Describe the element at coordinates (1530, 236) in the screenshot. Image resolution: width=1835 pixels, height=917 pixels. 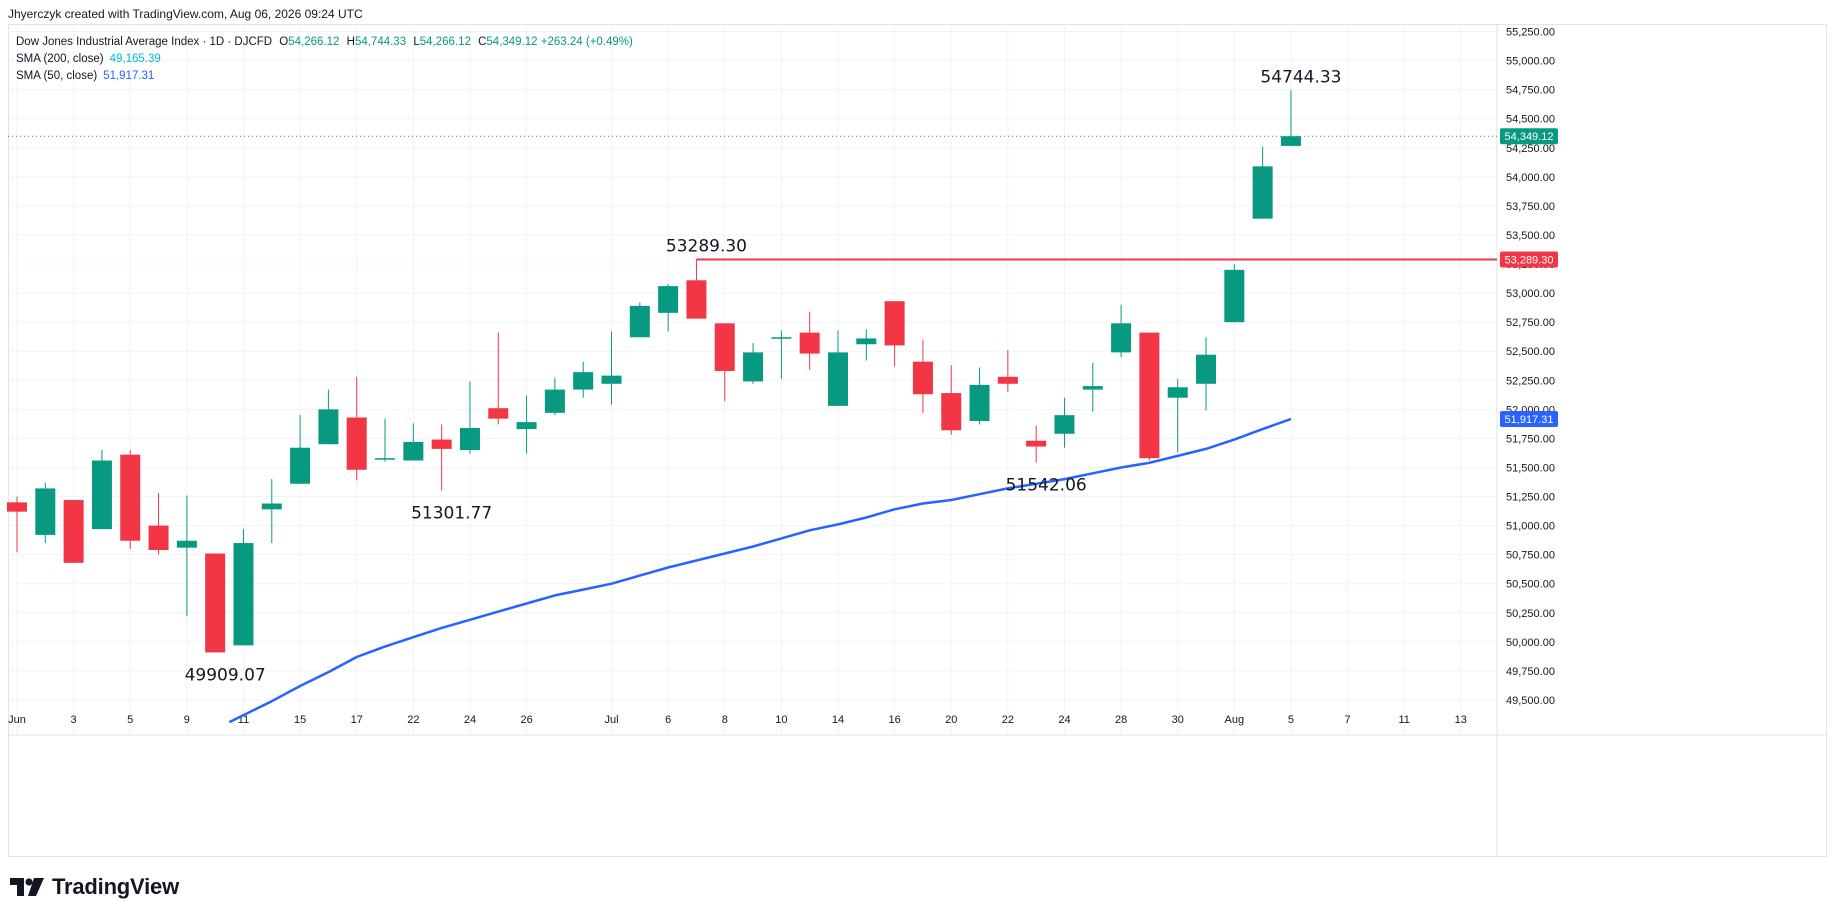
I see `y-tick-label: 53,500.00` at that location.